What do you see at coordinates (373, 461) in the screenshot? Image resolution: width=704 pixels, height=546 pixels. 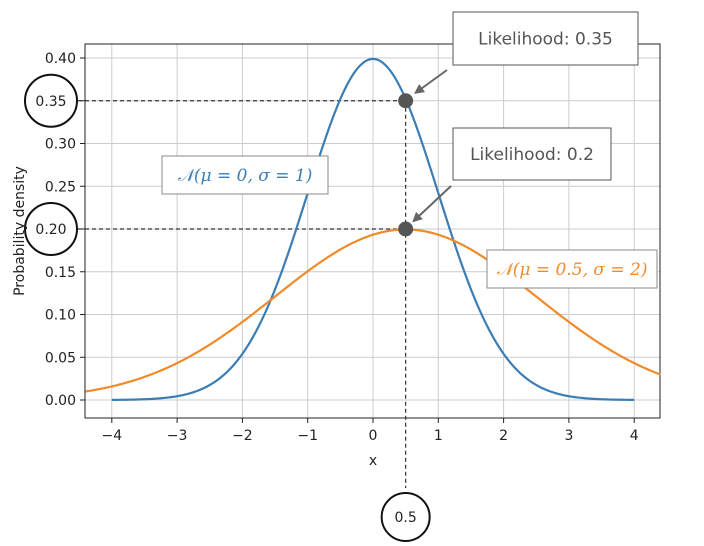 I see `x-axis-label: x` at bounding box center [373, 461].